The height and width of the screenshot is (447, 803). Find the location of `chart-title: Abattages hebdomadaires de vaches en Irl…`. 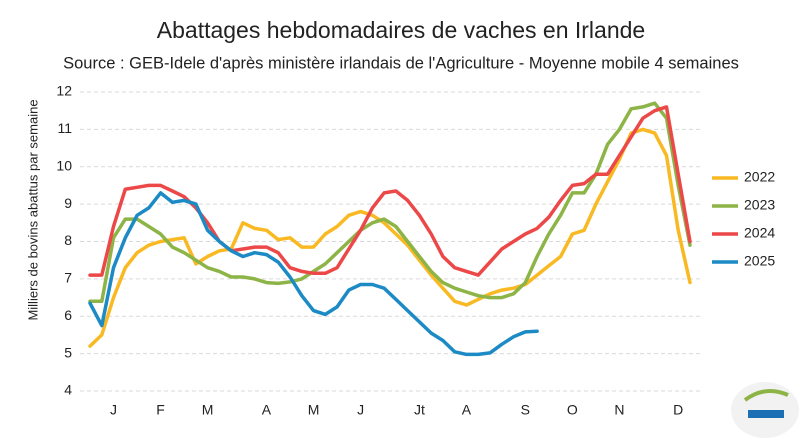

chart-title: Abattages hebdomadaires de vaches en Irl… is located at coordinates (401, 30).